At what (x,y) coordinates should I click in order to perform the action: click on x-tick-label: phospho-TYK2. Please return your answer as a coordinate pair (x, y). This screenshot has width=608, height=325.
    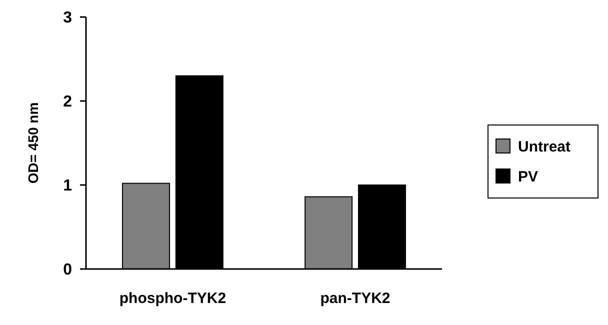
    Looking at the image, I should click on (172, 298).